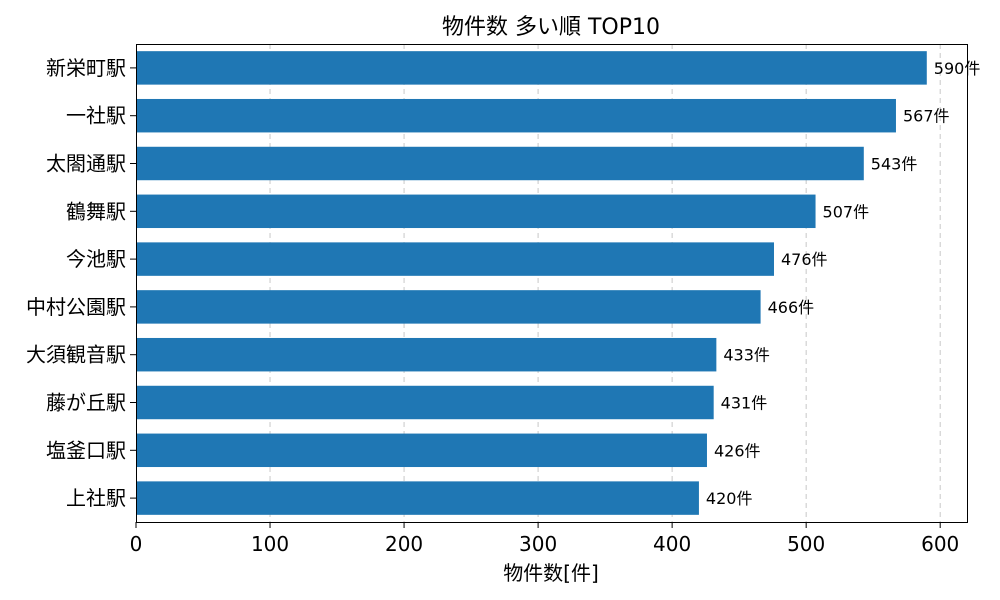  I want to click on x-tick-label: 600, so click(940, 544).